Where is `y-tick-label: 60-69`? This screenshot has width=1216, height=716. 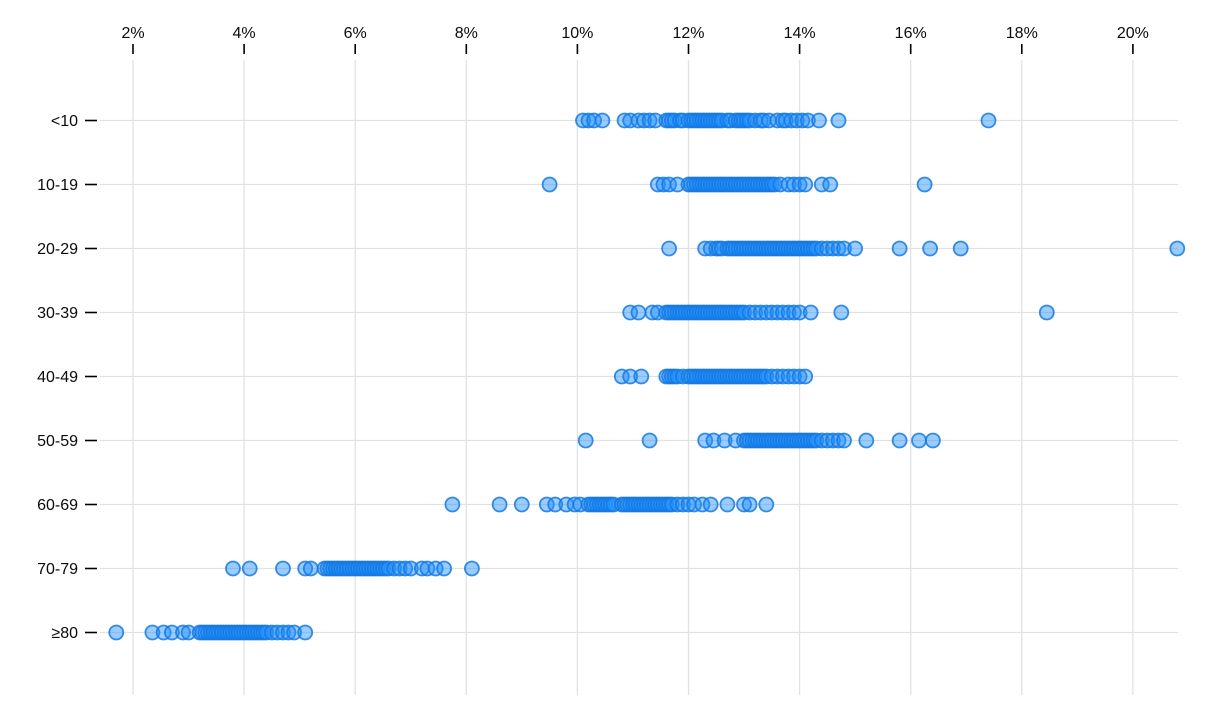 y-tick-label: 60-69 is located at coordinates (57, 505).